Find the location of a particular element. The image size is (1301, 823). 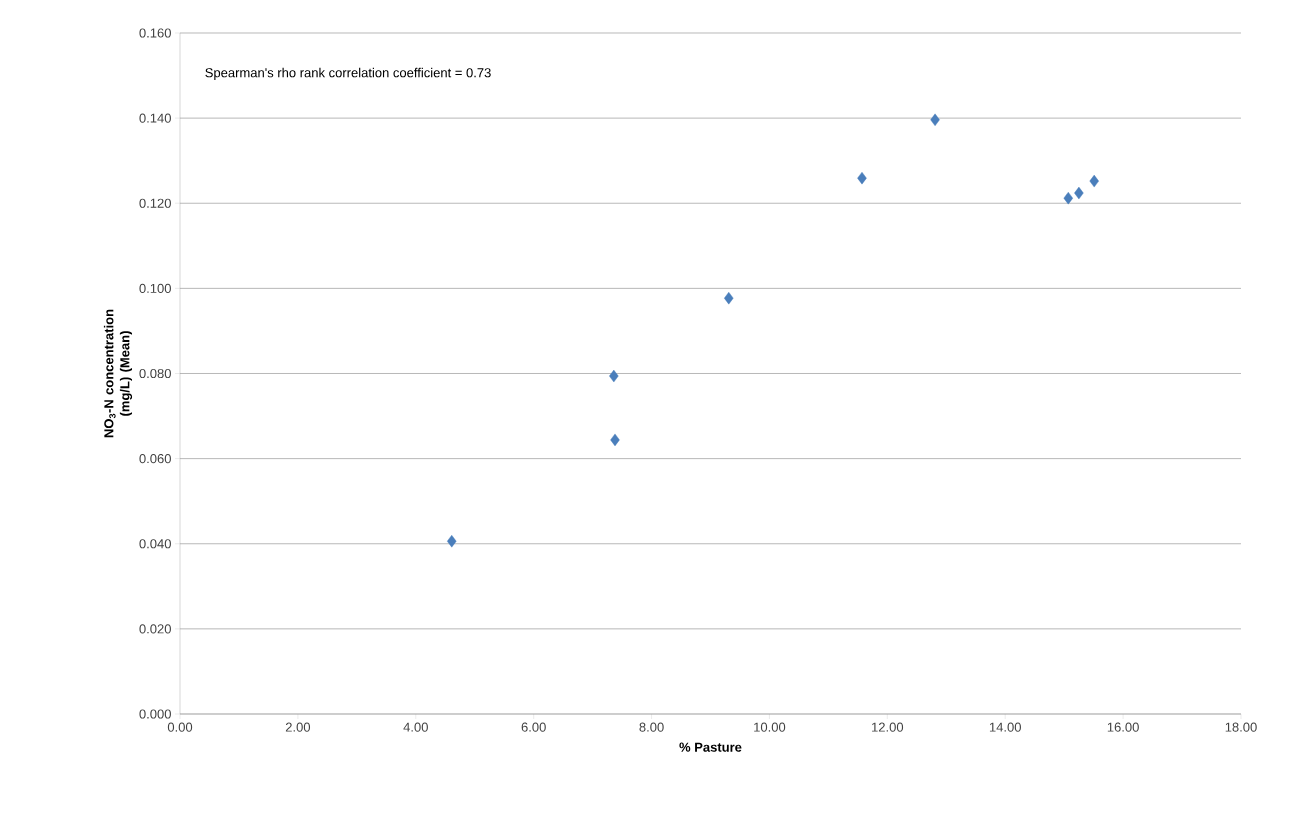

y-tick-label: 0.160 is located at coordinates (155, 33).